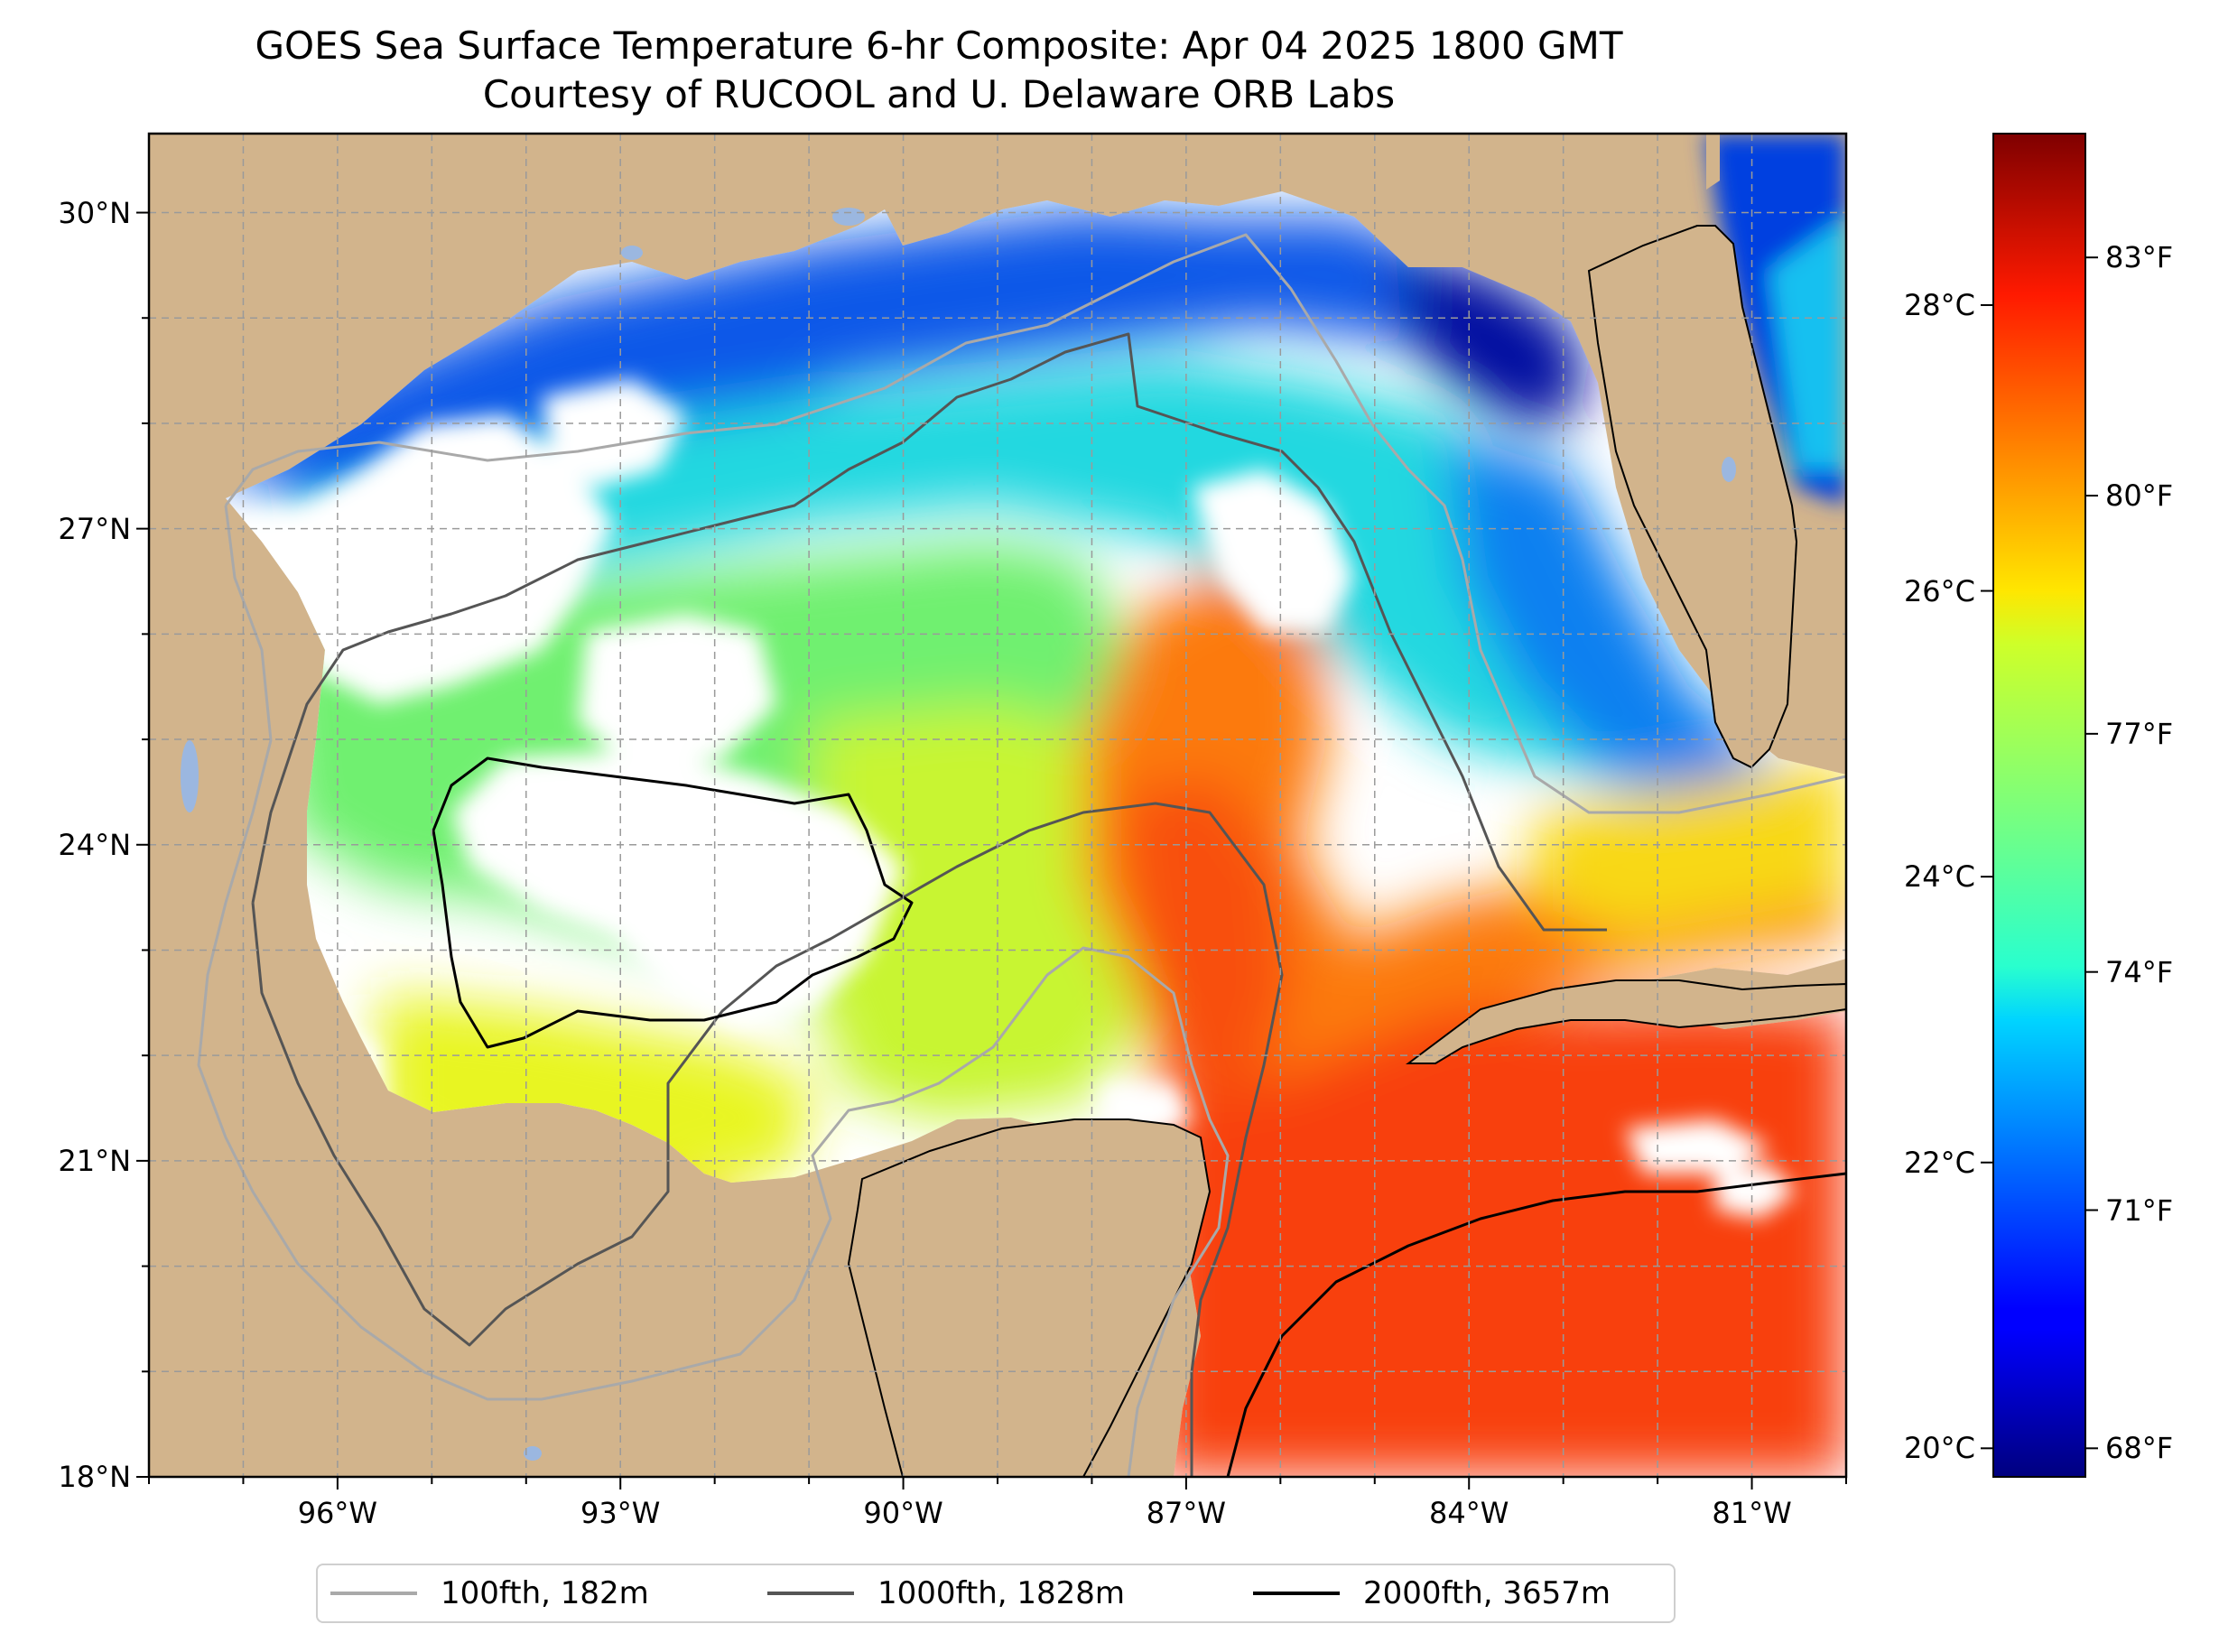  Describe the element at coordinates (2039, 805) in the screenshot. I see `colorbar` at that location.